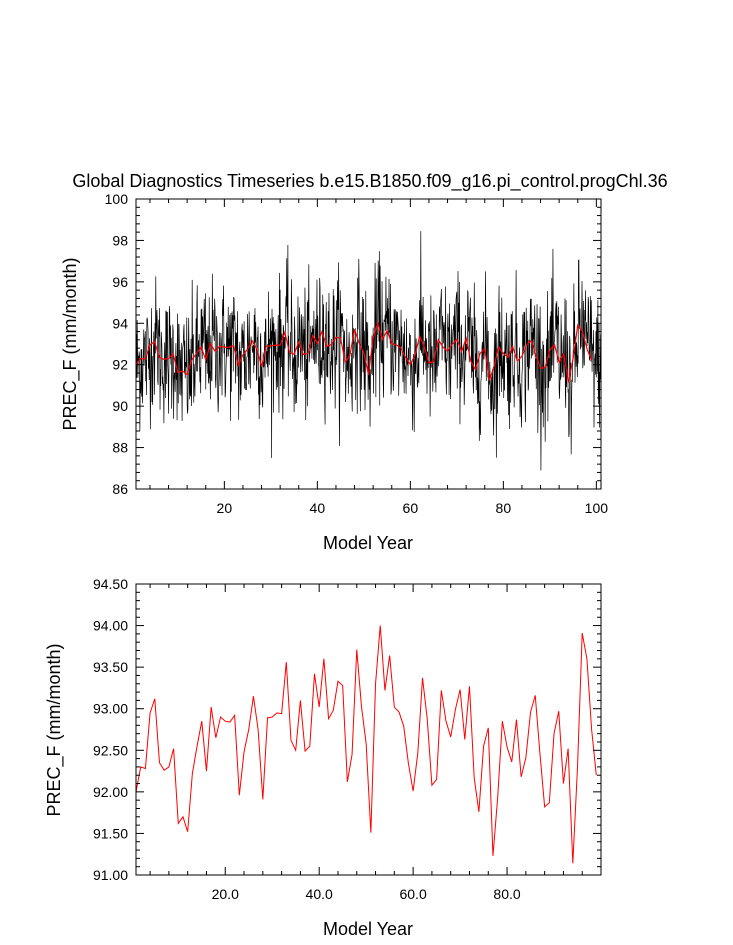 This screenshot has height=945, width=733. I want to click on top-y-tick-label: 86, so click(120, 489).